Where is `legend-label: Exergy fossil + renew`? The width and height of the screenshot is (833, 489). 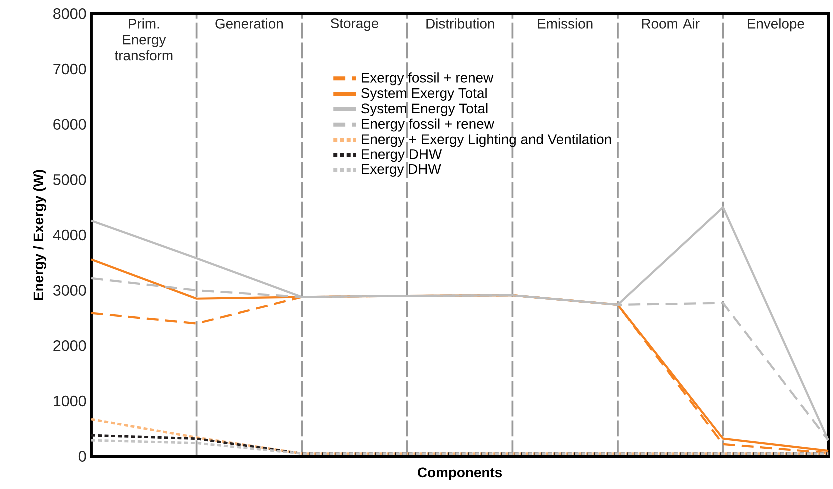 legend-label: Exergy fossil + renew is located at coordinates (428, 79).